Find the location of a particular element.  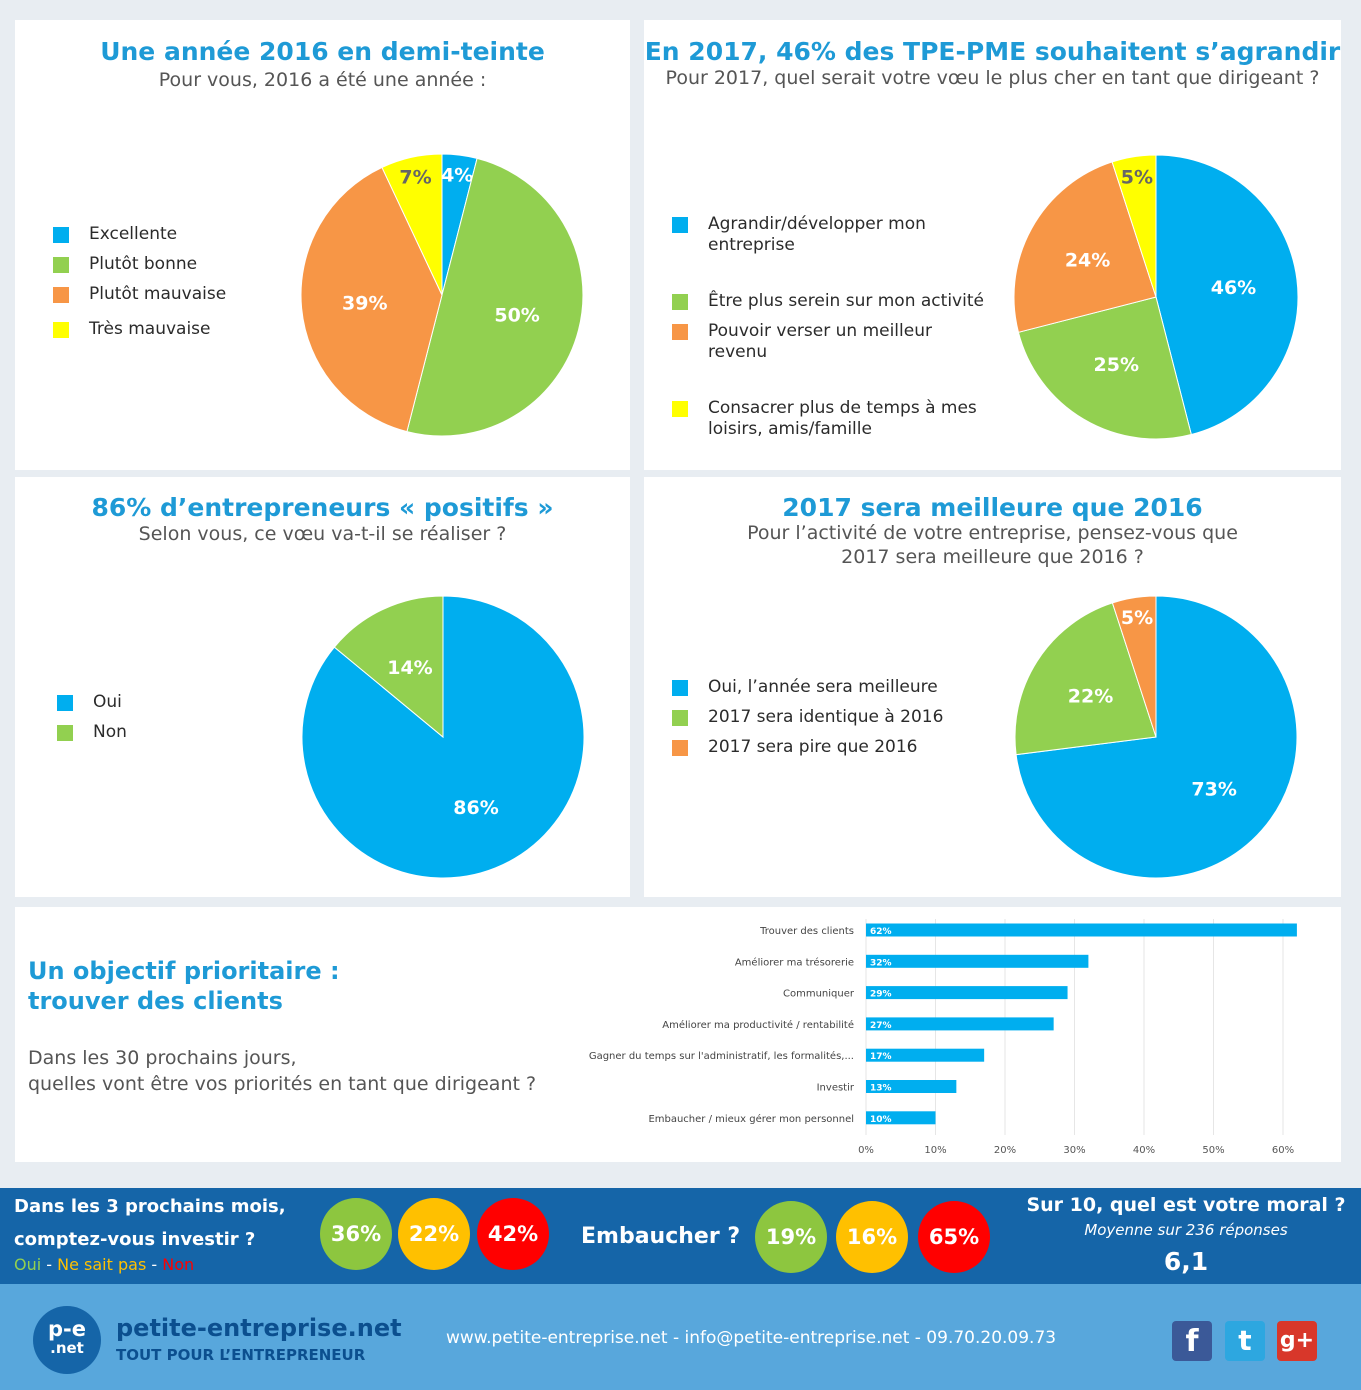

embaucher-label: Embaucher ? is located at coordinates (661, 1236).